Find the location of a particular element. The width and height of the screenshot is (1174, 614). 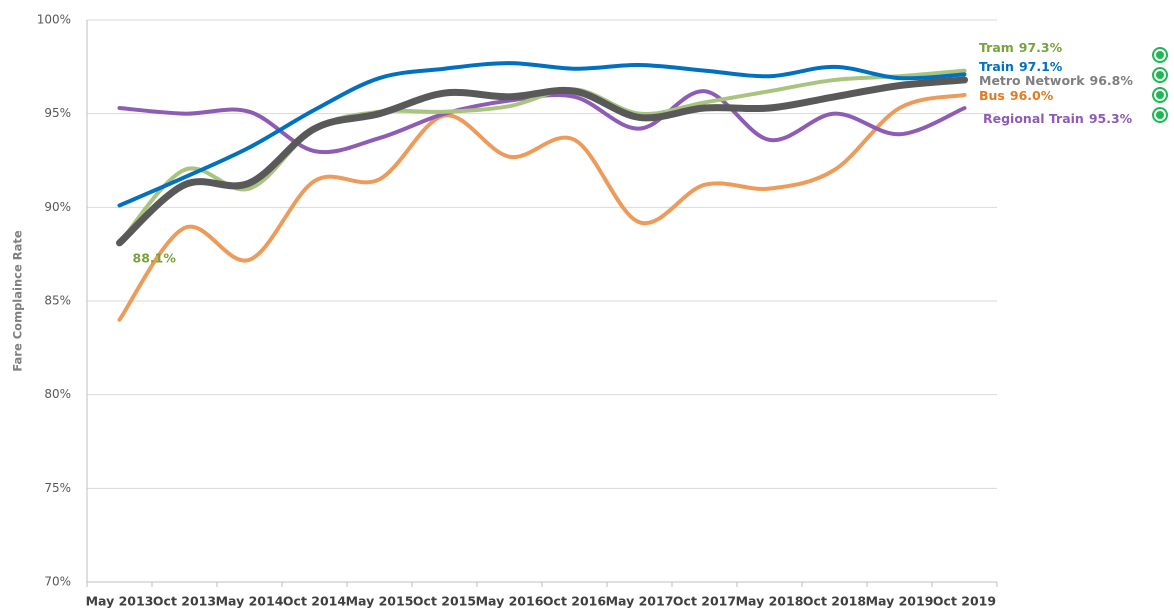

series-name: Regional Train is located at coordinates (1033, 118).